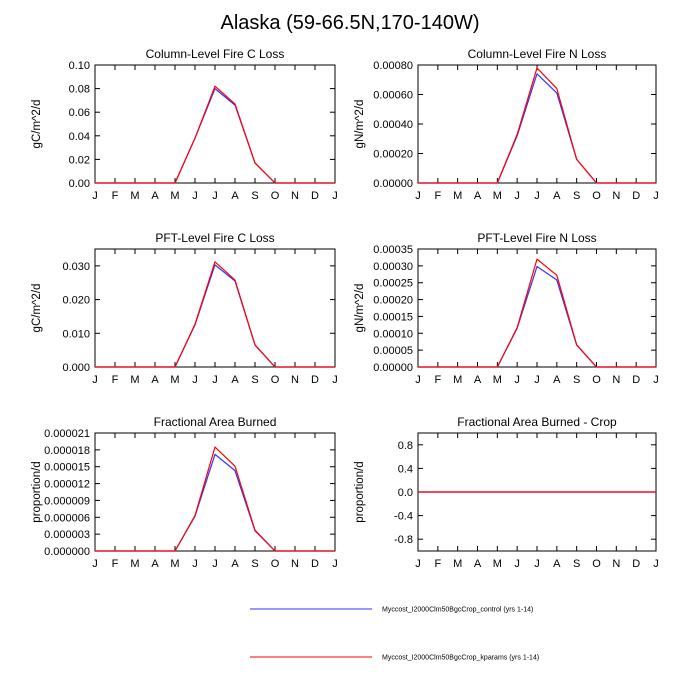 This screenshot has height=700, width=700. Describe the element at coordinates (67, 518) in the screenshot. I see `y-tick-label: 0.000006` at that location.